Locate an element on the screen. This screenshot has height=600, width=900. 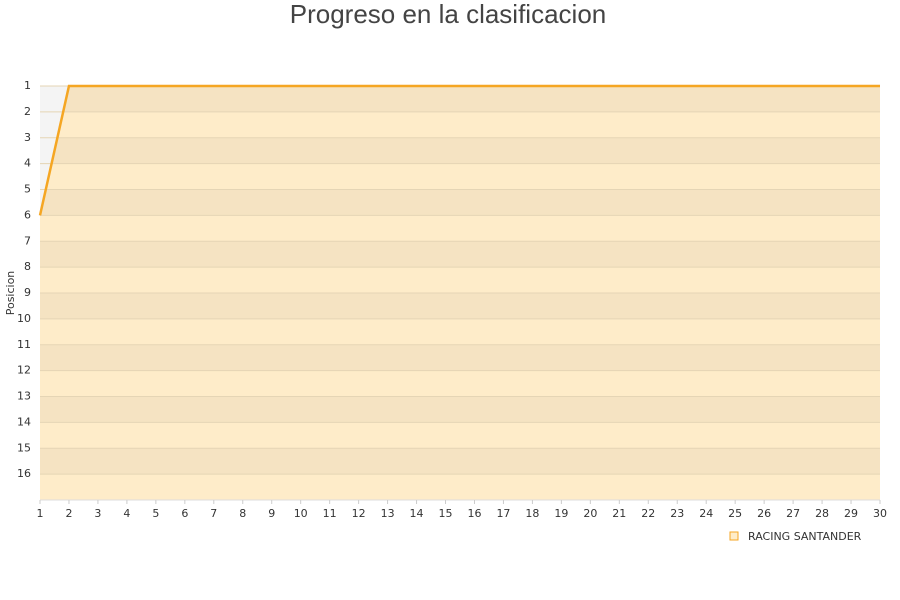
legend-label: RACING SANTANDER is located at coordinates (805, 536).